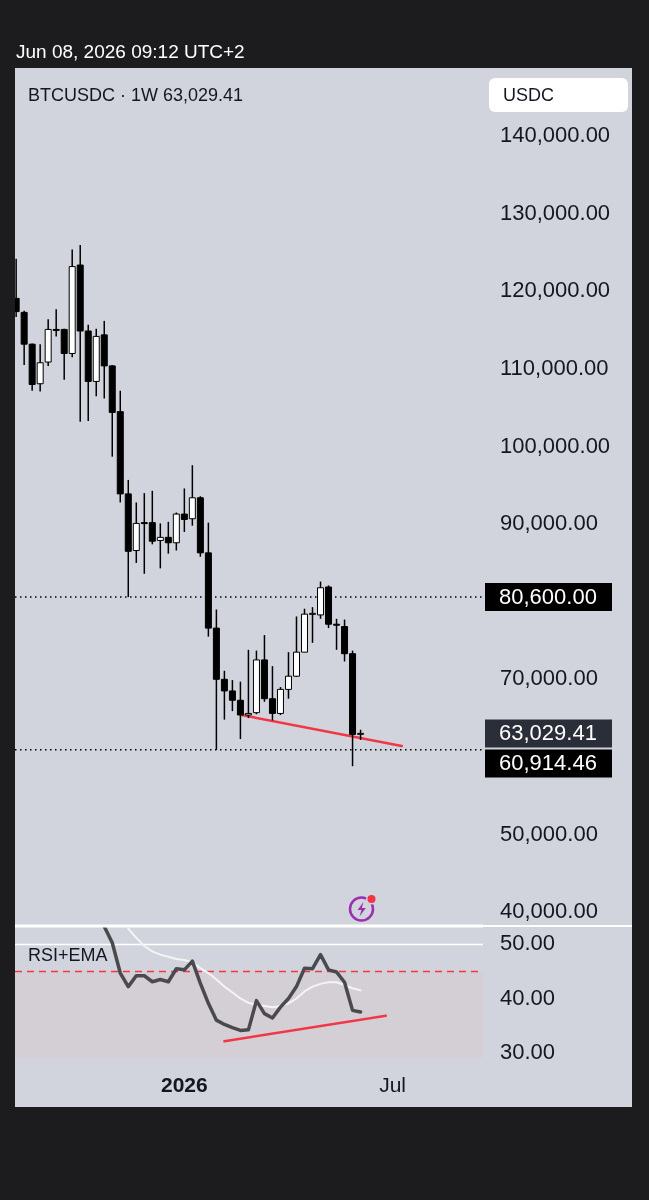  Describe the element at coordinates (528, 1051) in the screenshot. I see `y-tick-label: 30.00` at that location.